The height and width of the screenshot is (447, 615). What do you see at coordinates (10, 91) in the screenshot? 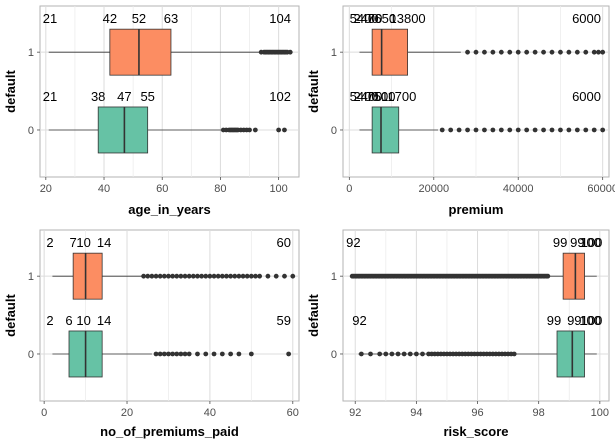
I see `y-axis-title: default` at bounding box center [10, 91].